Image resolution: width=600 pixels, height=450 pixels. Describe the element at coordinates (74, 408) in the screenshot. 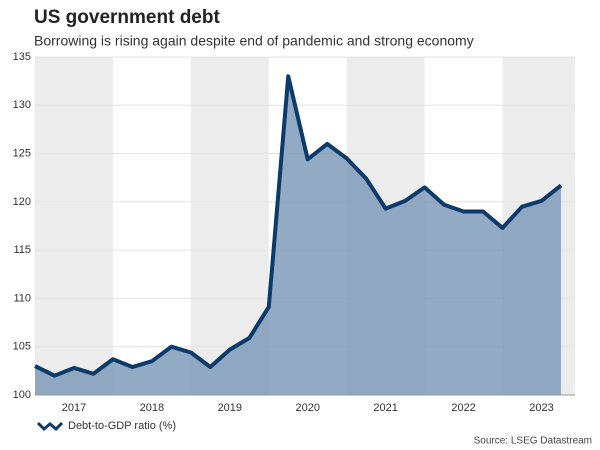

I see `x-tick-label: 2017` at that location.